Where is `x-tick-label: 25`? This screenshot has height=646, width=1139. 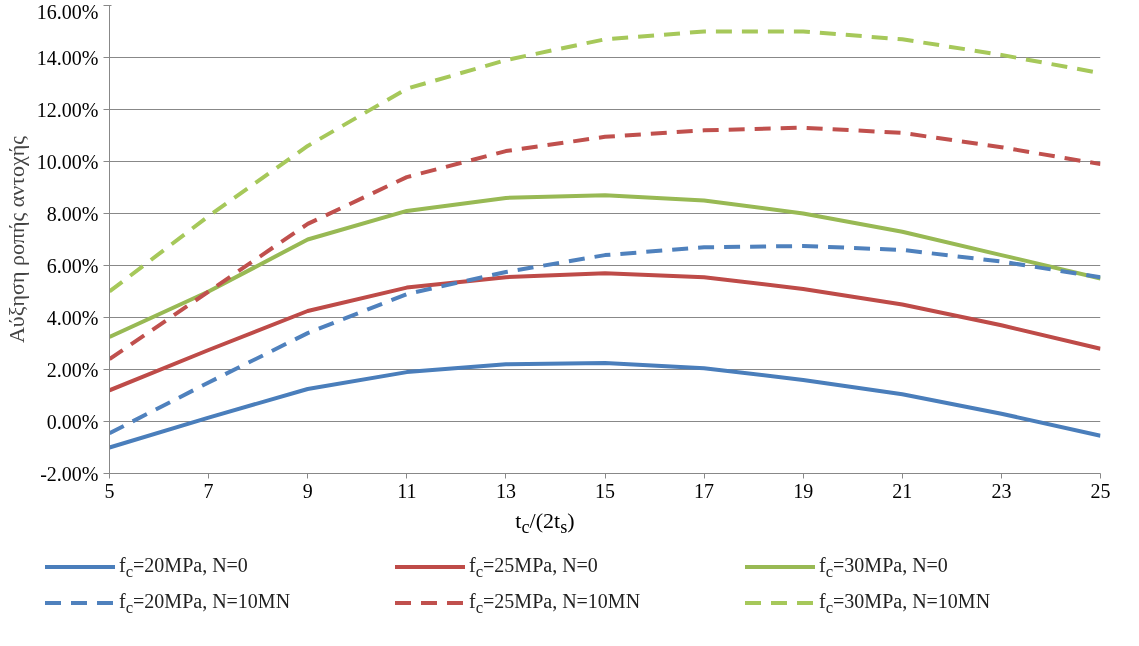
x-tick-label: 25 is located at coordinates (1100, 490).